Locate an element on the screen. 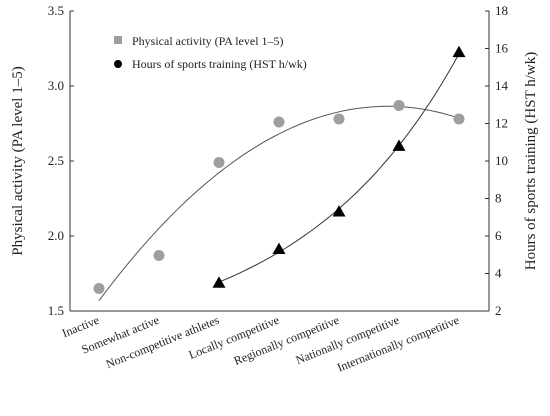 The image size is (550, 416). right-tick-label: 14 is located at coordinates (502, 85).